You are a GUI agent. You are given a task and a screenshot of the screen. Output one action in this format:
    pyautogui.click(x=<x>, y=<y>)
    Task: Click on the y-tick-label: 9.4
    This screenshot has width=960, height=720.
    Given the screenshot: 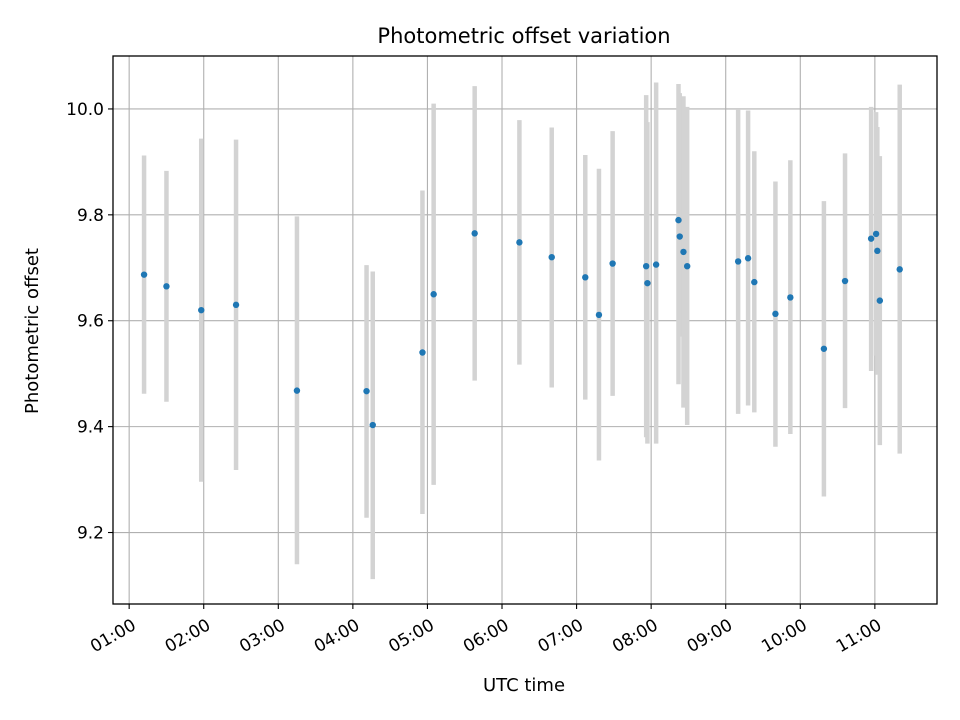 What is the action you would take?
    pyautogui.click(x=90, y=428)
    